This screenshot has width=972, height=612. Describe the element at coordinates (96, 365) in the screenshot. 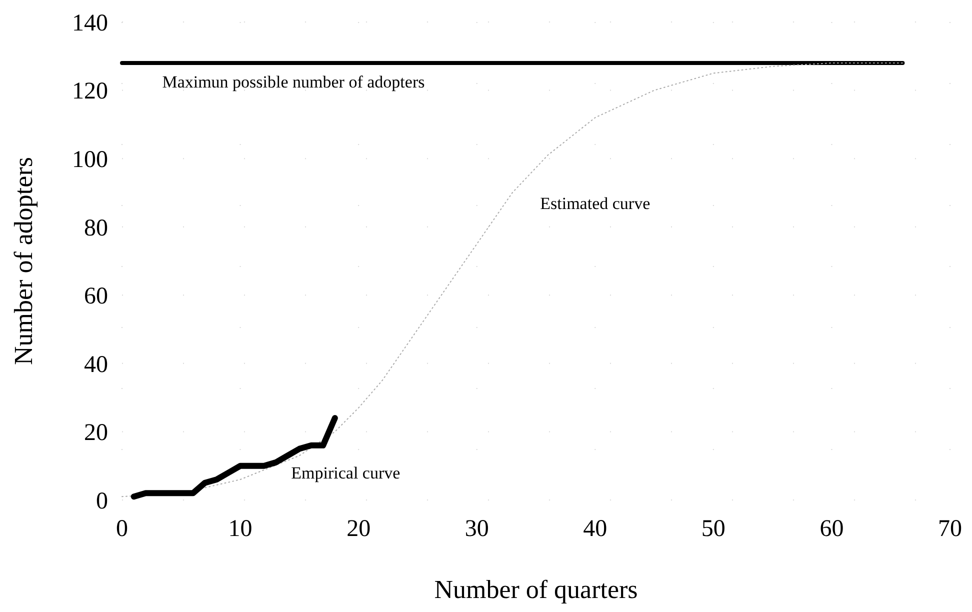

I see `y-tick-label: 40` at that location.